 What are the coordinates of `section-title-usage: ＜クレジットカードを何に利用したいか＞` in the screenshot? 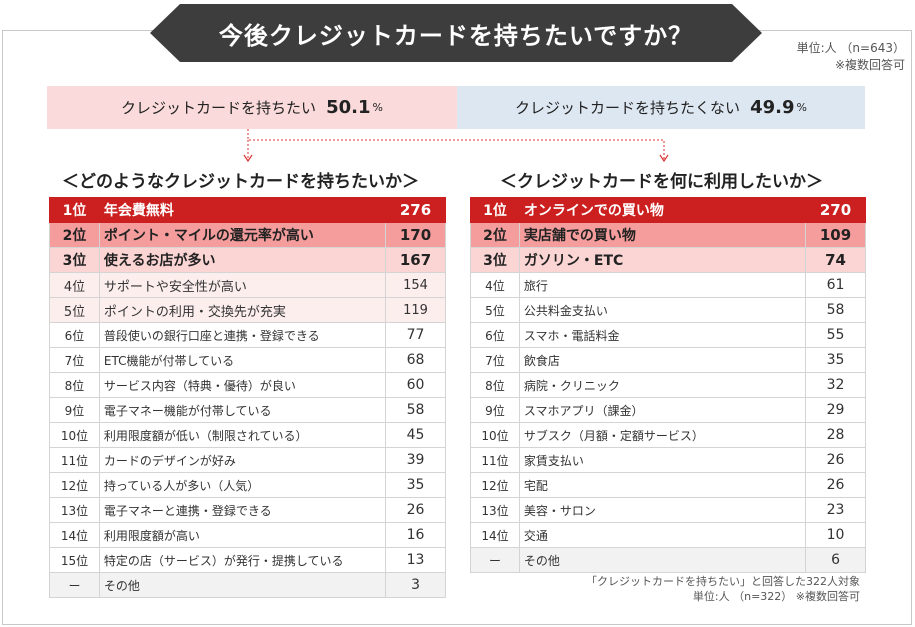 It's located at (661, 182).